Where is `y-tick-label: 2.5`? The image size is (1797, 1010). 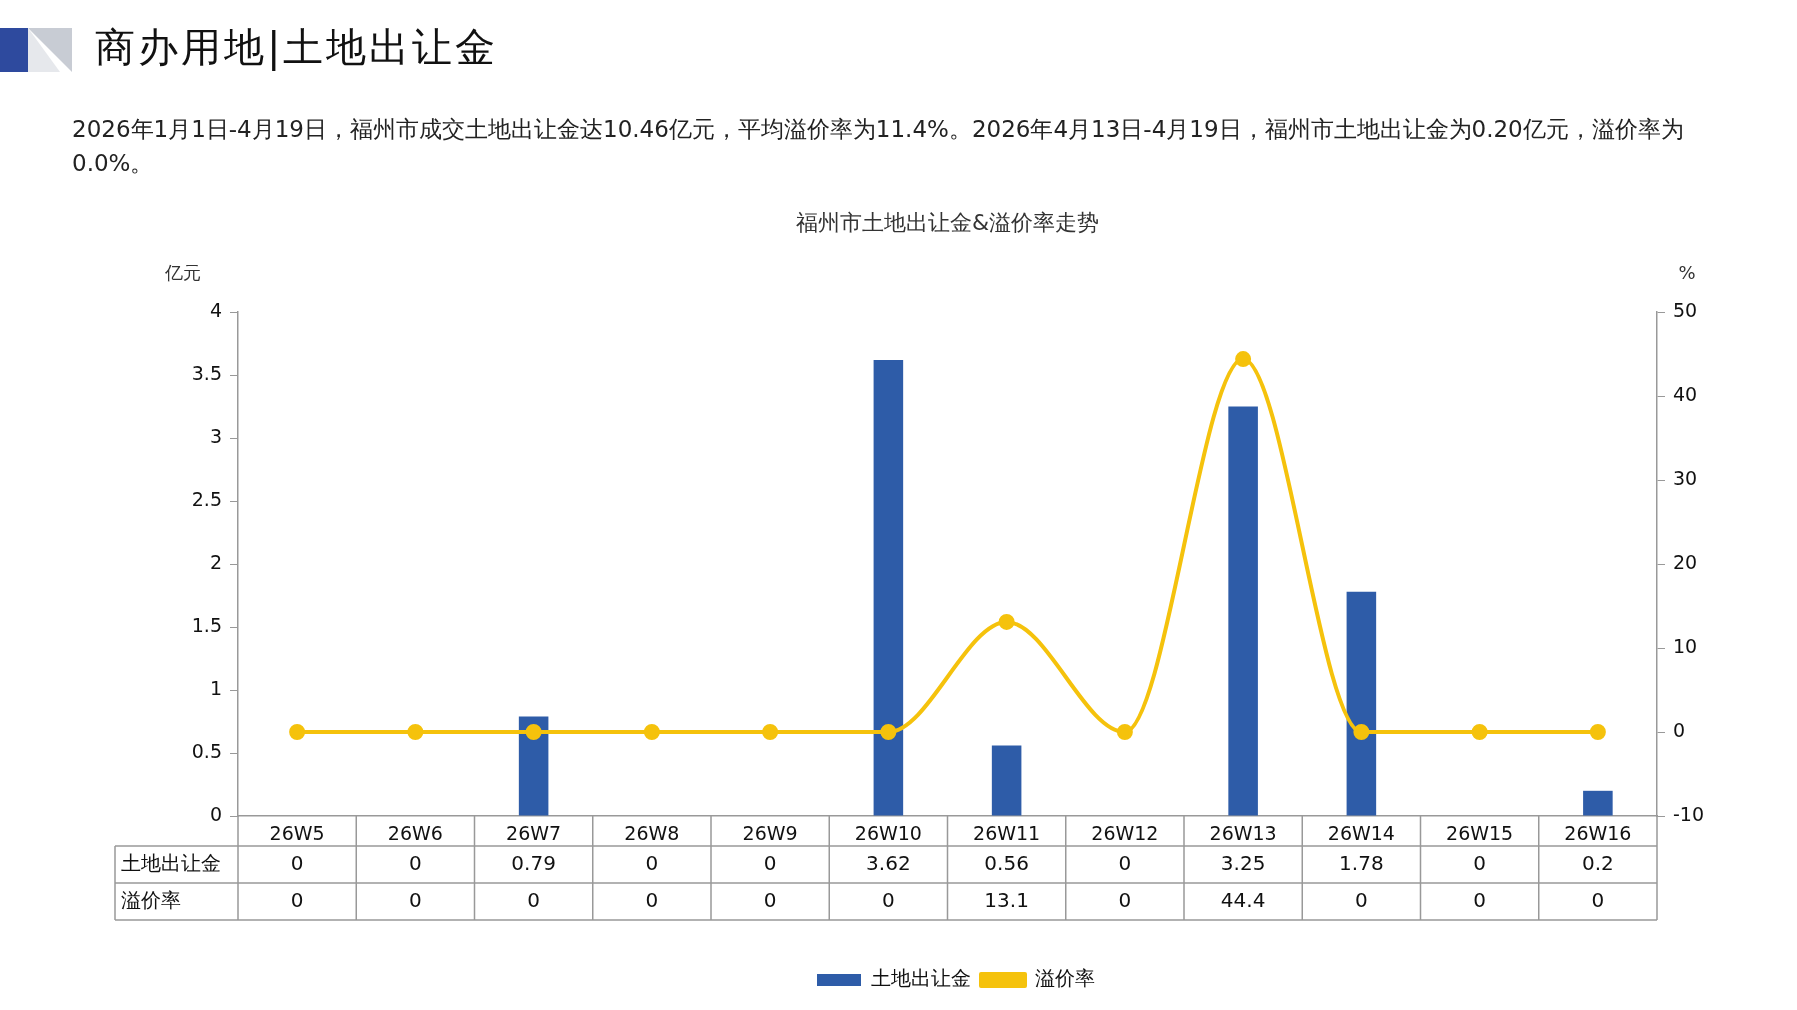 y-tick-label: 2.5 is located at coordinates (206, 498).